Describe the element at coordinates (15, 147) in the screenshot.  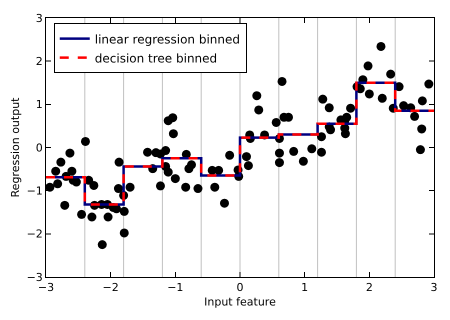
I see `y-axis-title: Regression output` at that location.